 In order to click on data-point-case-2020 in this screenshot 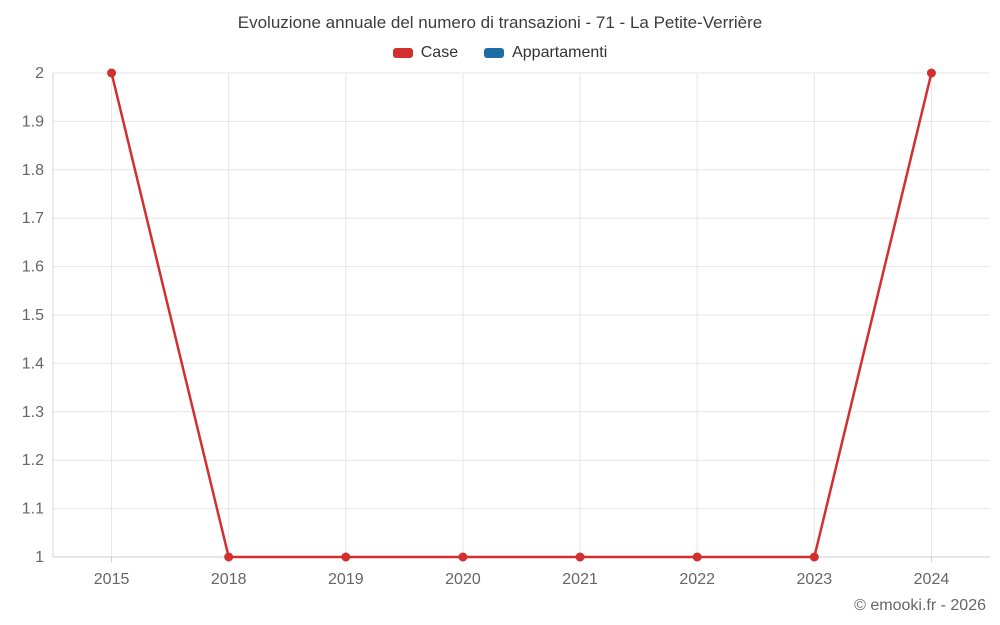, I will do `click(463, 557)`.